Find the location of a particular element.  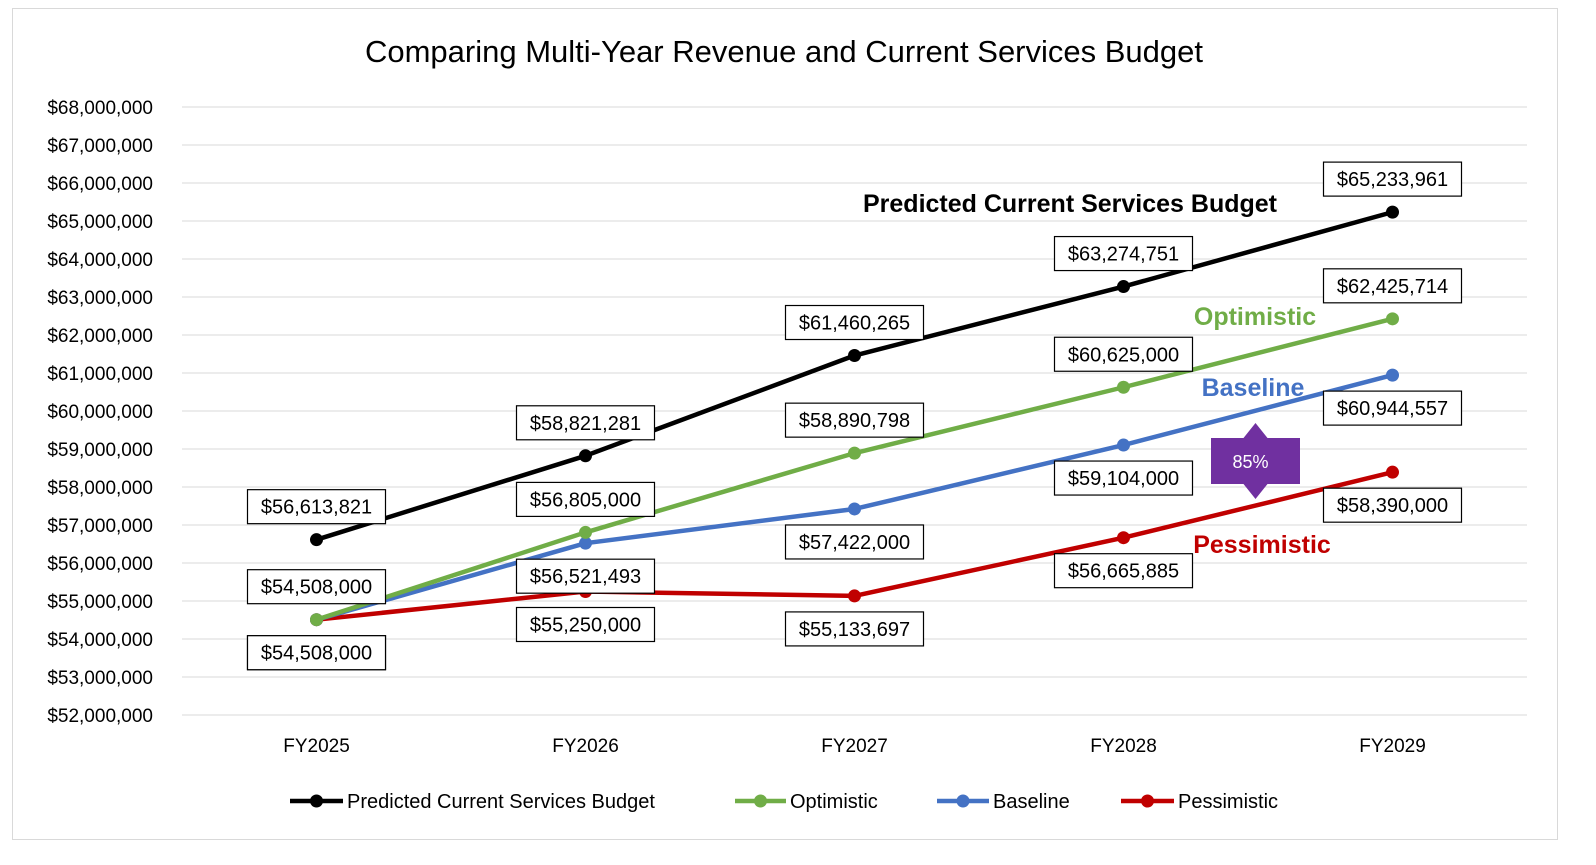

y-tick-label: $68,000,000 is located at coordinates (100, 108).